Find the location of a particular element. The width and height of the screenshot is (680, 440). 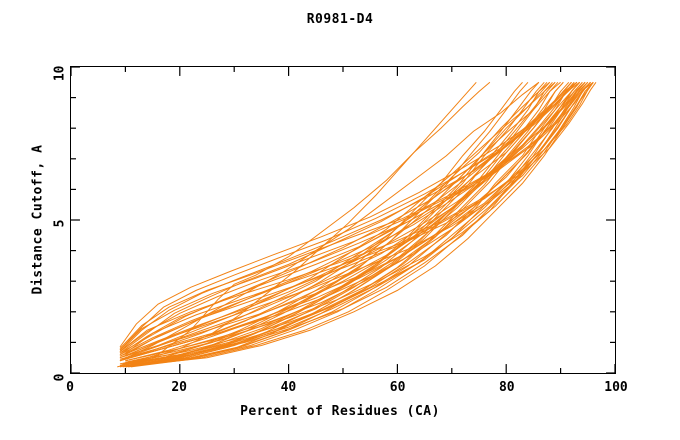

x-tick-label: 80 is located at coordinates (506, 387).